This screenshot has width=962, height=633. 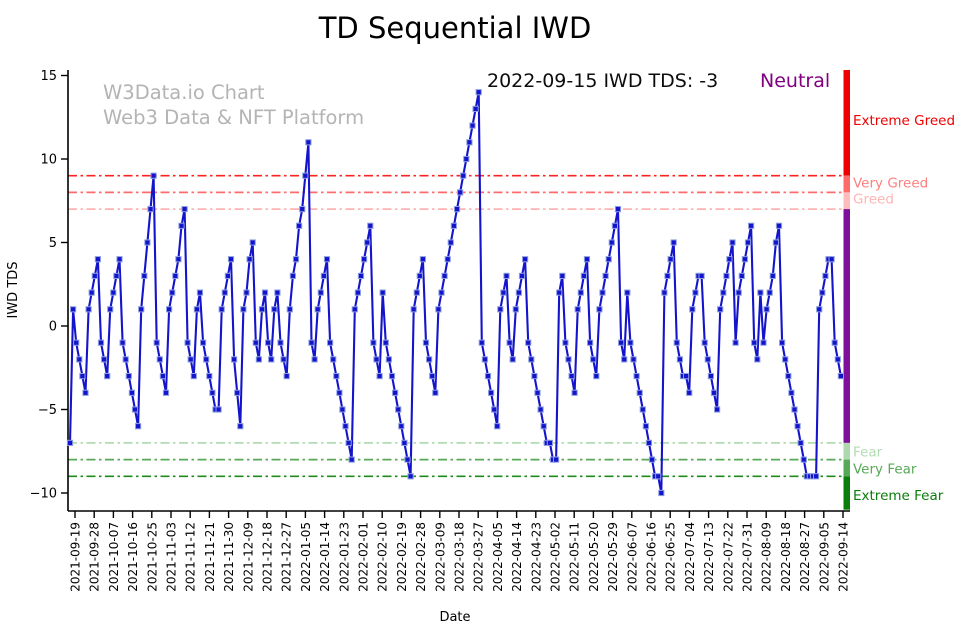 I want to click on x-tick-label: 2022-08-09, so click(x=767, y=557).